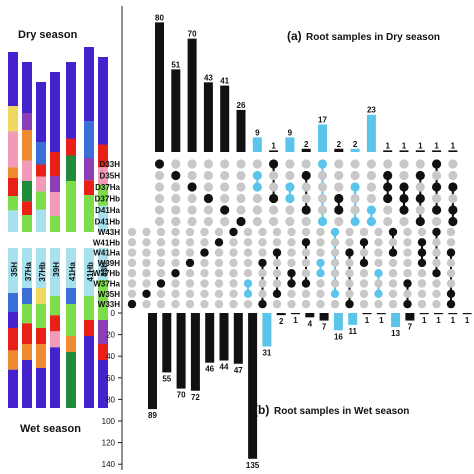 The image size is (474, 474). What do you see at coordinates (107, 187) in the screenshot?
I see `dry-set-label: D37Ha` at bounding box center [107, 187].